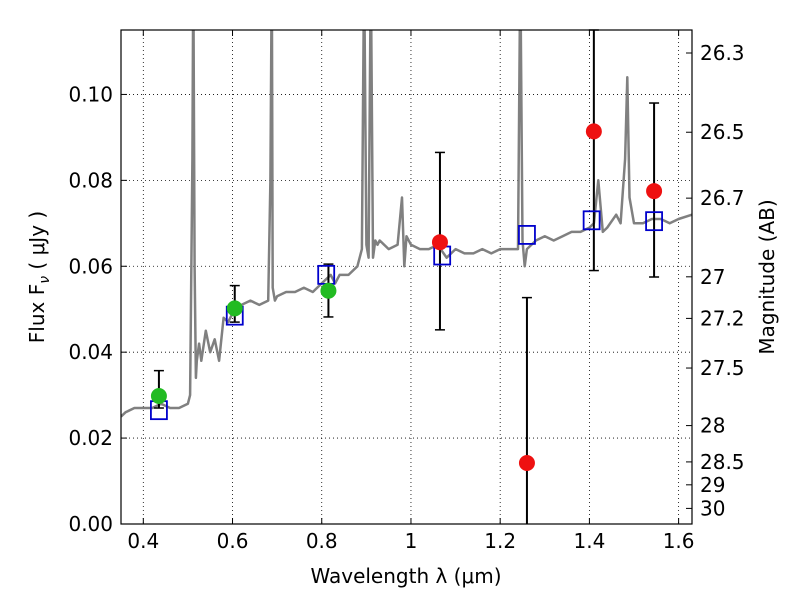 The width and height of the screenshot is (800, 600). I want to click on x-tick-label: 1, so click(411, 541).